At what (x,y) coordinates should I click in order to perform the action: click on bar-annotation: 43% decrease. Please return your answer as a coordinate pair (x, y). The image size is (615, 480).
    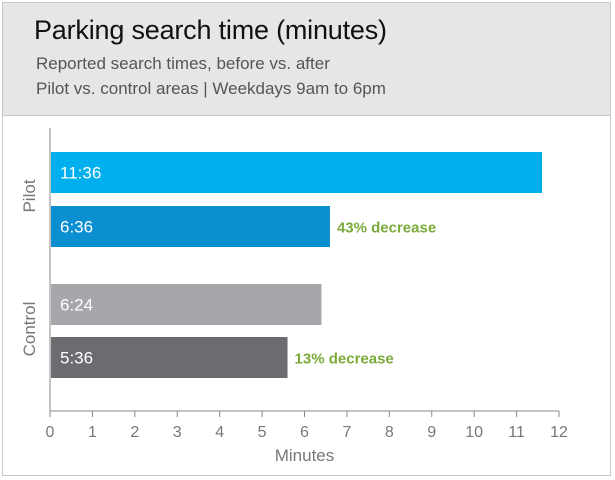
    Looking at the image, I should click on (386, 228).